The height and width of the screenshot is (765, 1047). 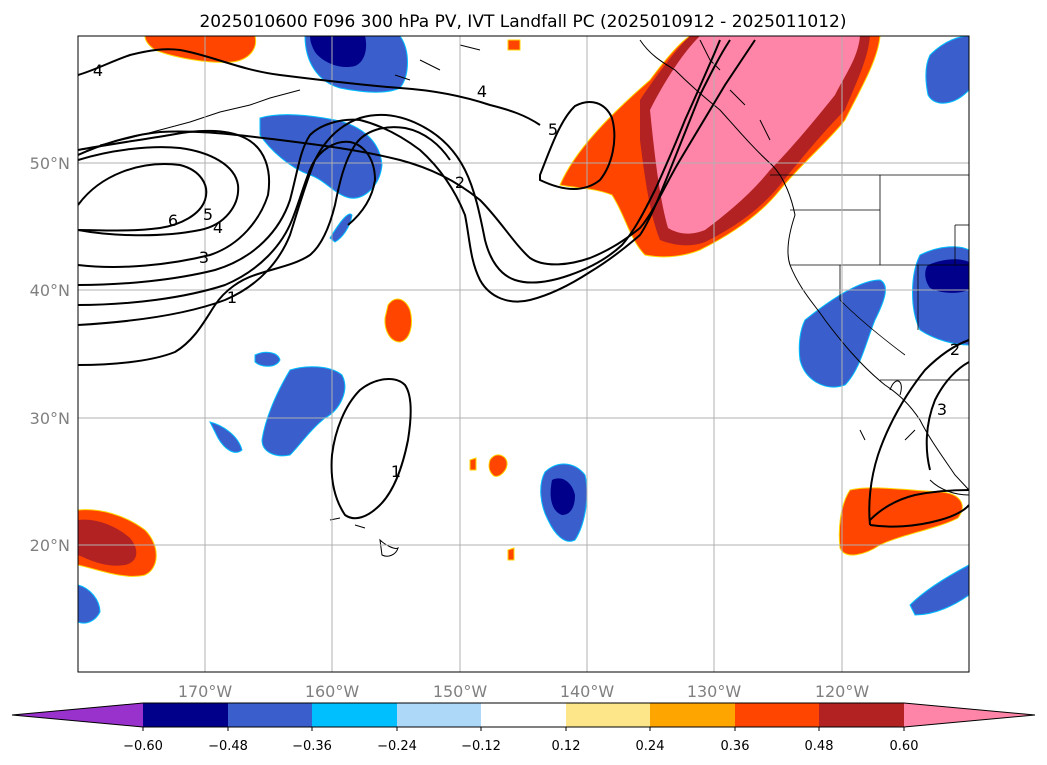 What do you see at coordinates (50, 418) in the screenshot?
I see `lat-tick-label: 30°N` at bounding box center [50, 418].